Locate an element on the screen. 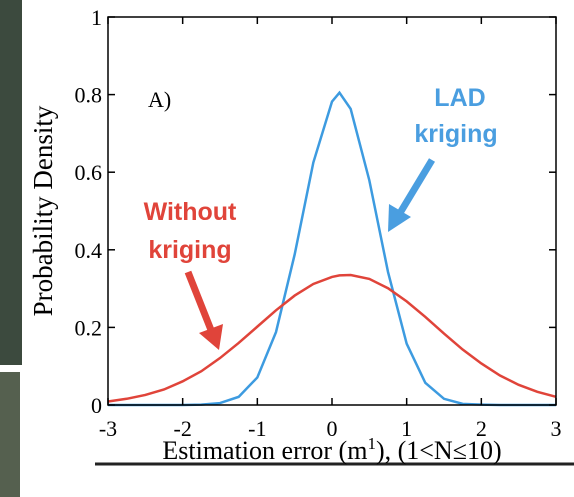 This screenshot has height=497, width=574. y-tick-label: 0.6 is located at coordinates (89, 172).